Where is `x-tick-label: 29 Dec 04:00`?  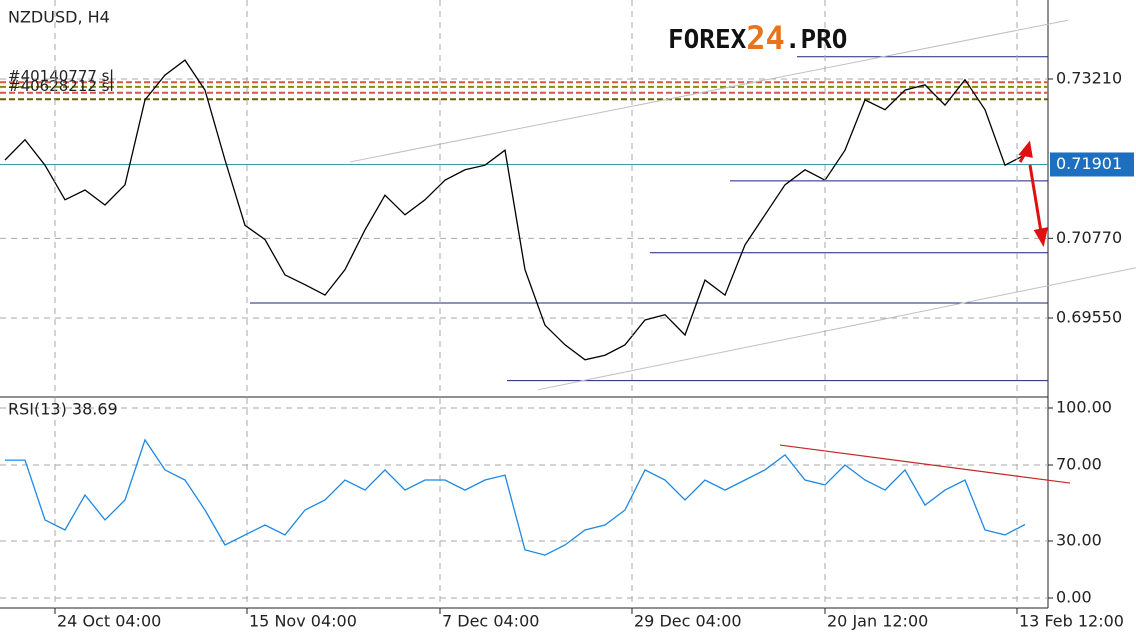 x-tick-label: 29 Dec 04:00 is located at coordinates (688, 621).